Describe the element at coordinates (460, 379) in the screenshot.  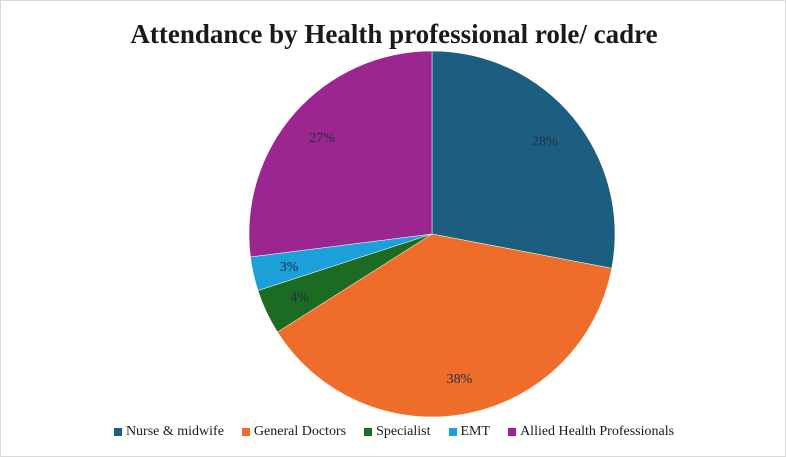
I see `data-label: 38%` at that location.